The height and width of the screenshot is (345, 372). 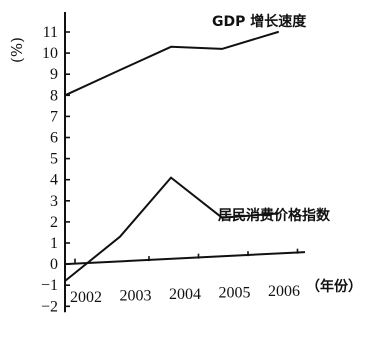 What do you see at coordinates (54, 243) in the screenshot?
I see `y-tick-label: 1` at bounding box center [54, 243].